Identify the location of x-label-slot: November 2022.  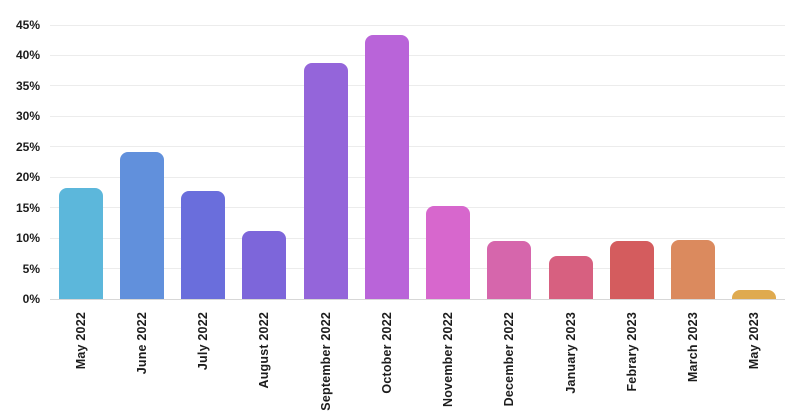
(448, 355).